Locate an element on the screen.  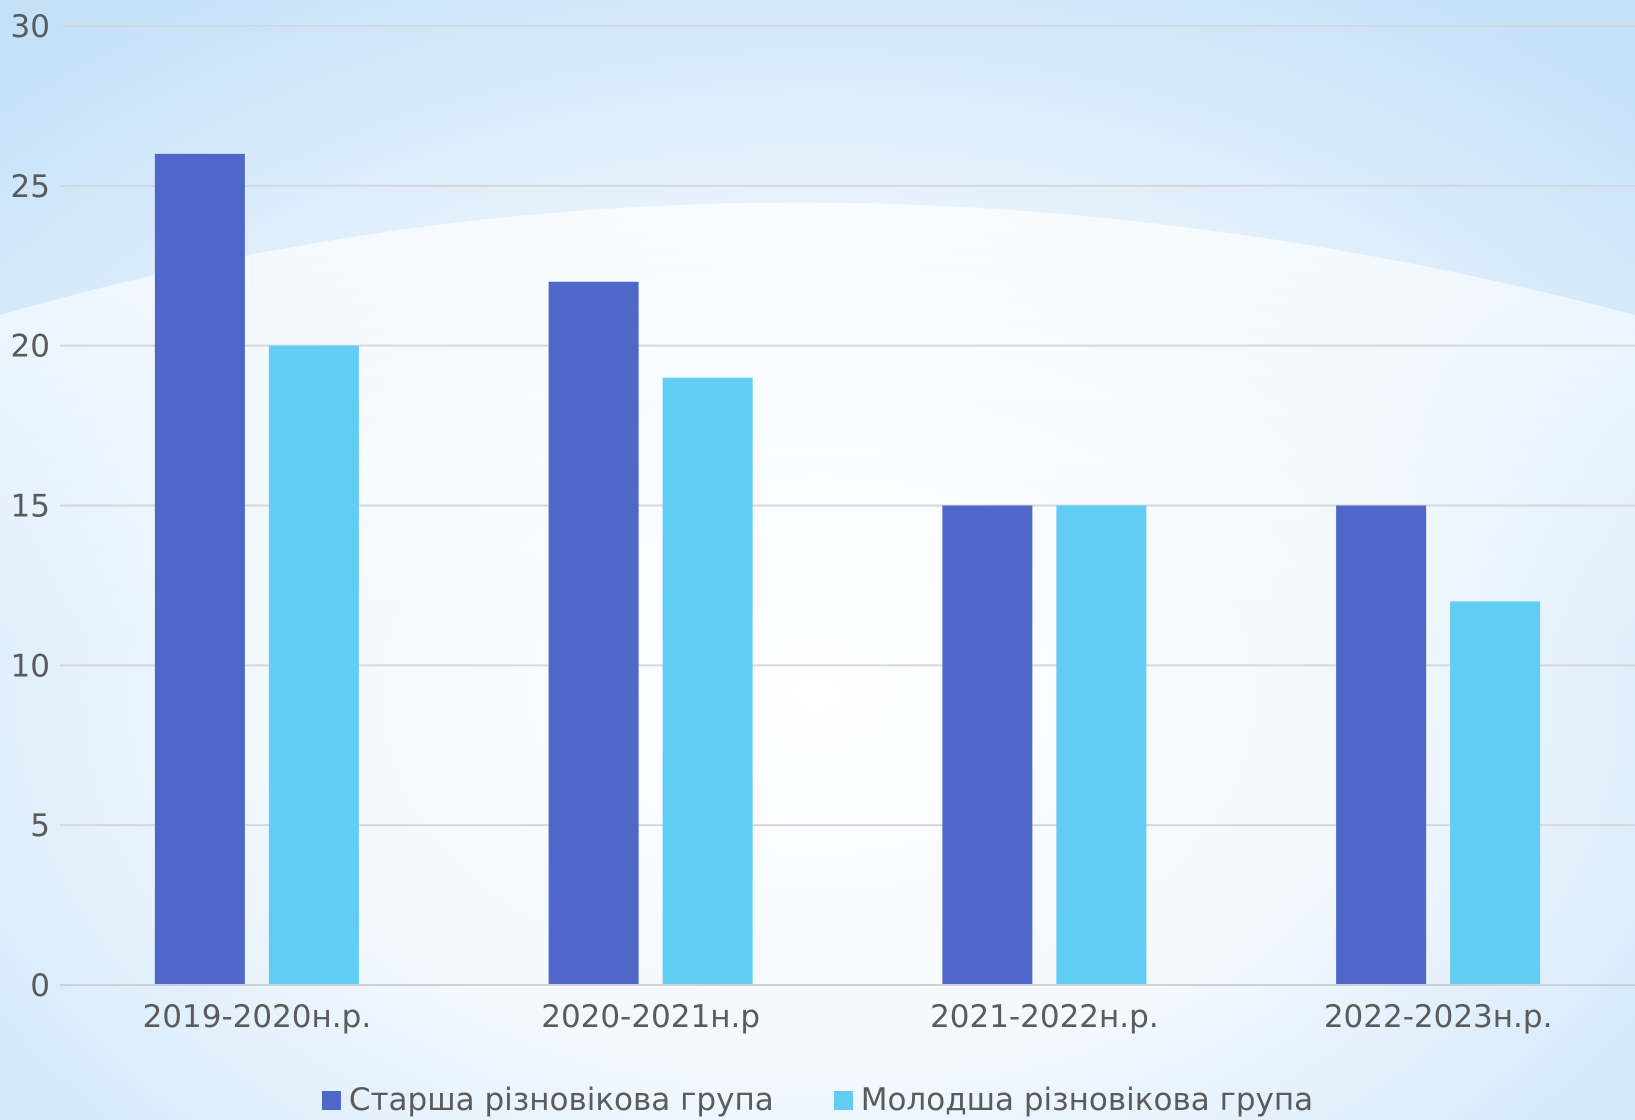
legend-item-series-1: Старша різновікова група is located at coordinates (547, 1100).